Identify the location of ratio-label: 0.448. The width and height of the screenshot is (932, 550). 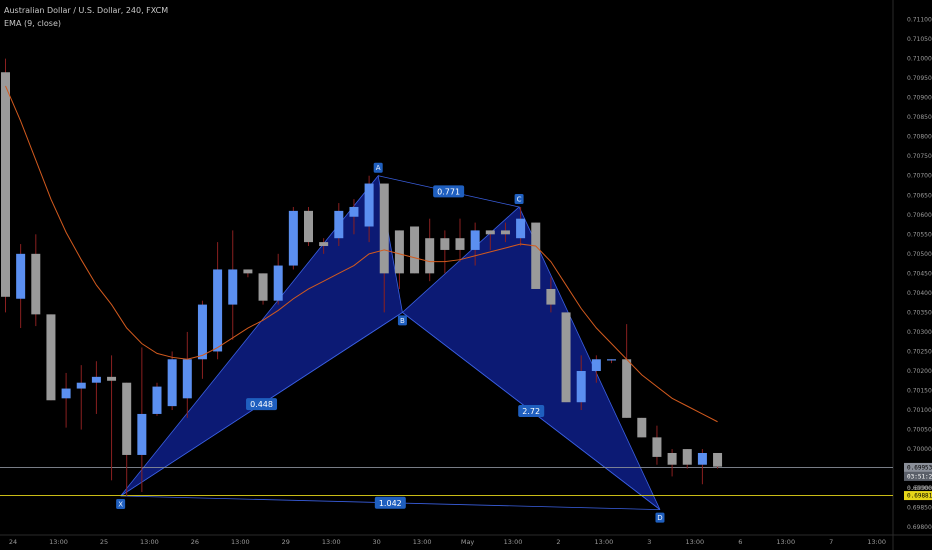
(262, 404).